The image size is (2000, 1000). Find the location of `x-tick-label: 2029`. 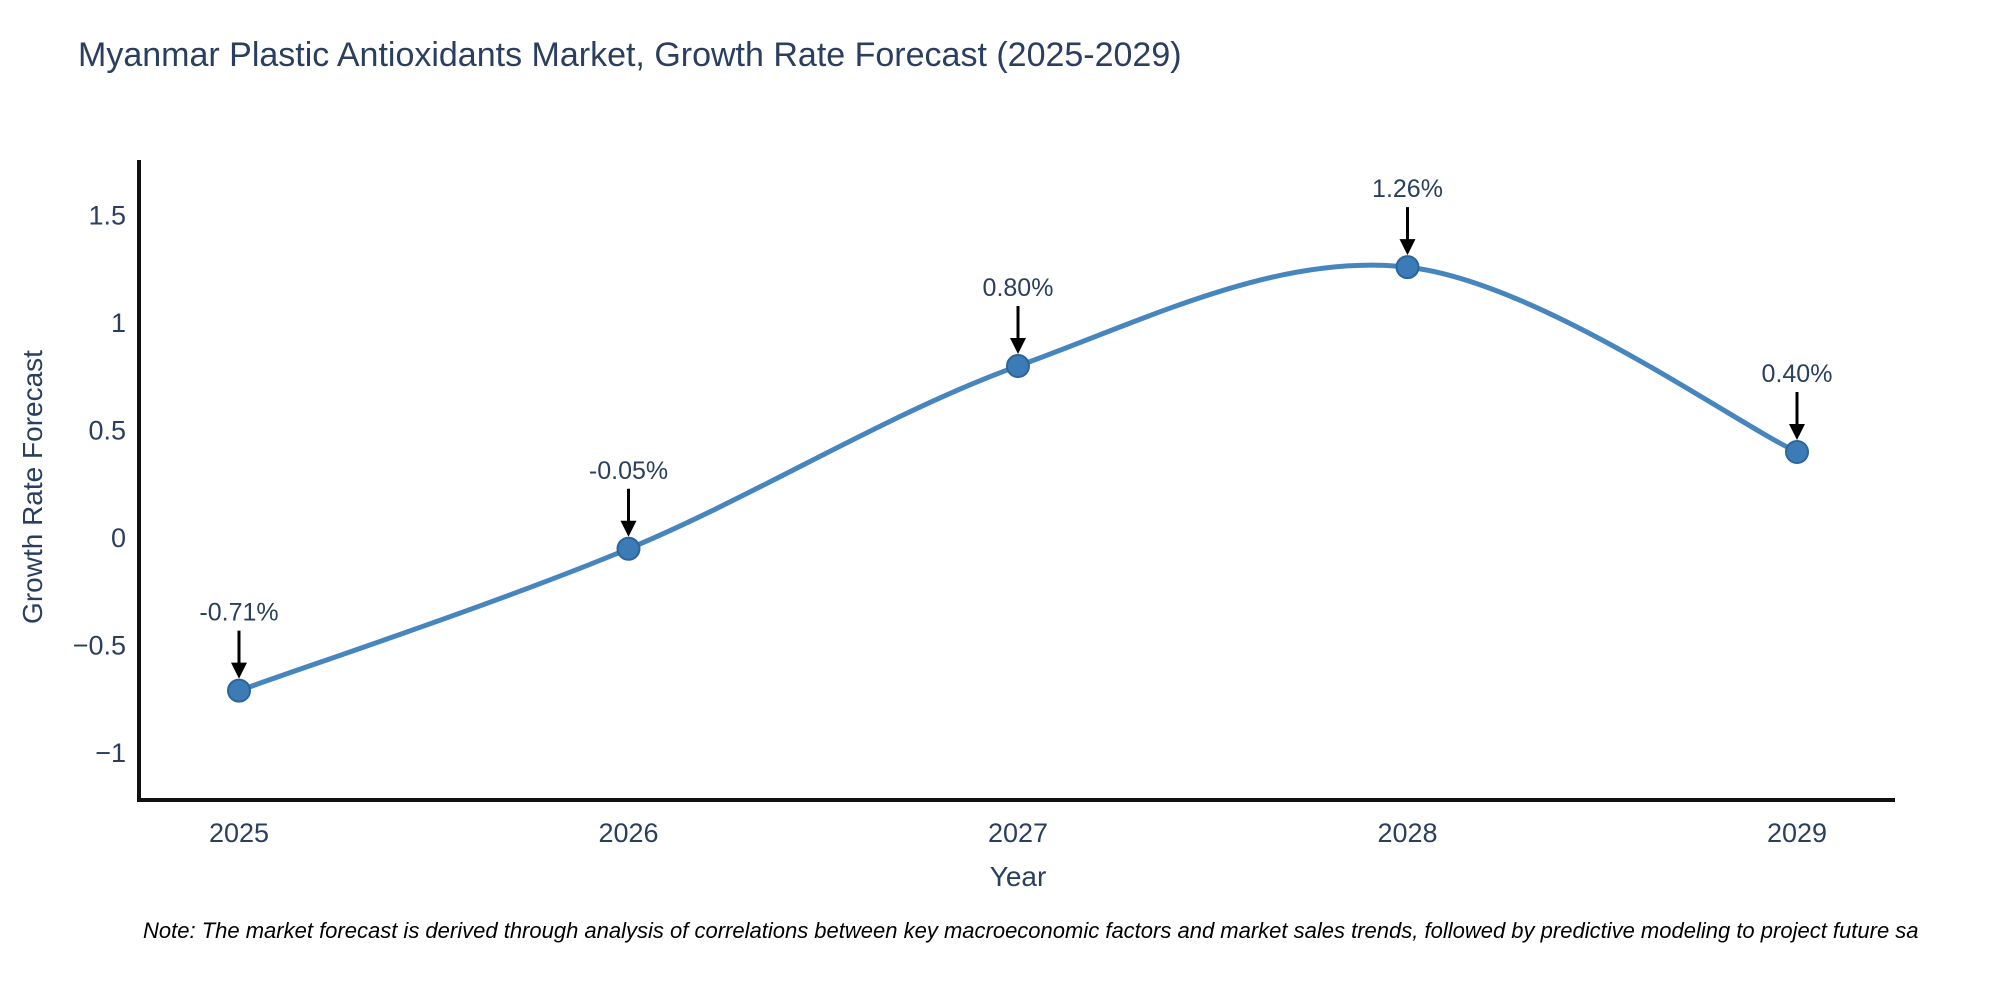

x-tick-label: 2029 is located at coordinates (1797, 833).